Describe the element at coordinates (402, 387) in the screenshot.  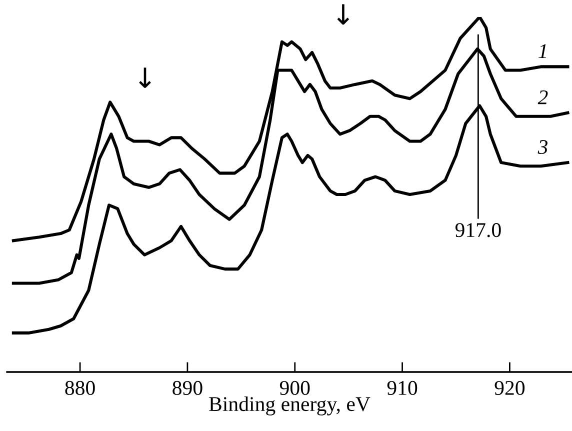
I see `x-tick-label: 910` at that location.